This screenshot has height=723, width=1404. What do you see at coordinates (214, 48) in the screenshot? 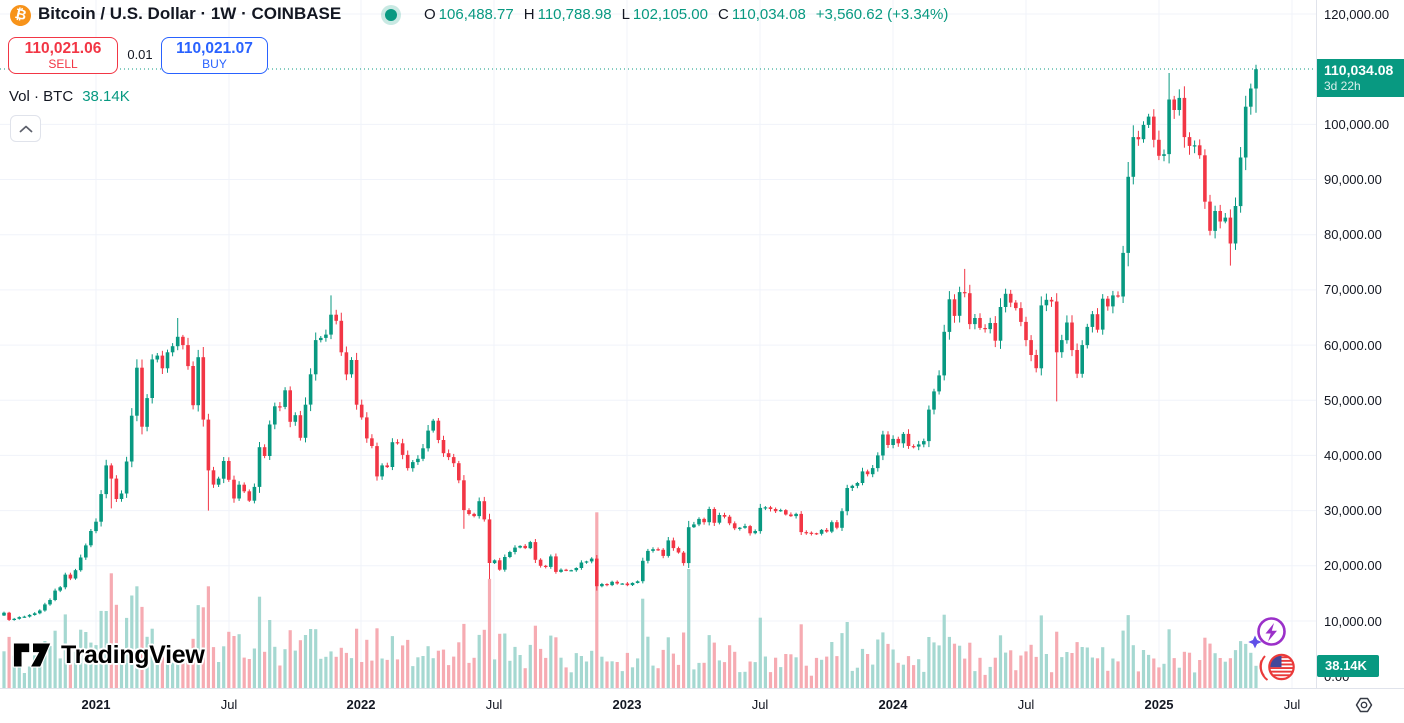
I see `buy-price: 110,021.07` at bounding box center [214, 48].